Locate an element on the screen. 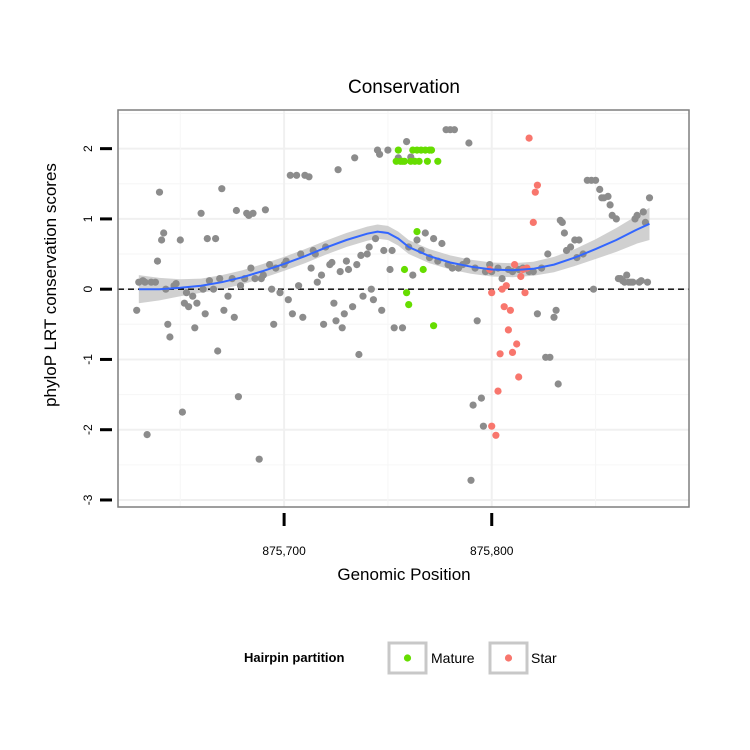  legend-key-star is located at coordinates (508, 658).